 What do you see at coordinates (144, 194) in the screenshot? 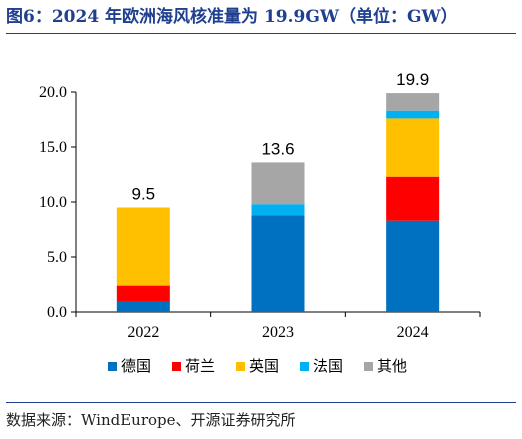
I see `total-label: 9.5` at bounding box center [144, 194].